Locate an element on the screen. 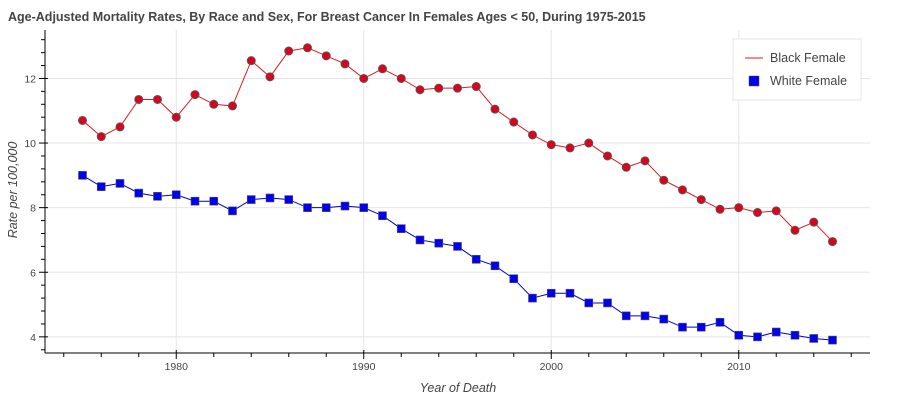  legend: Black Female White Female is located at coordinates (797, 69).